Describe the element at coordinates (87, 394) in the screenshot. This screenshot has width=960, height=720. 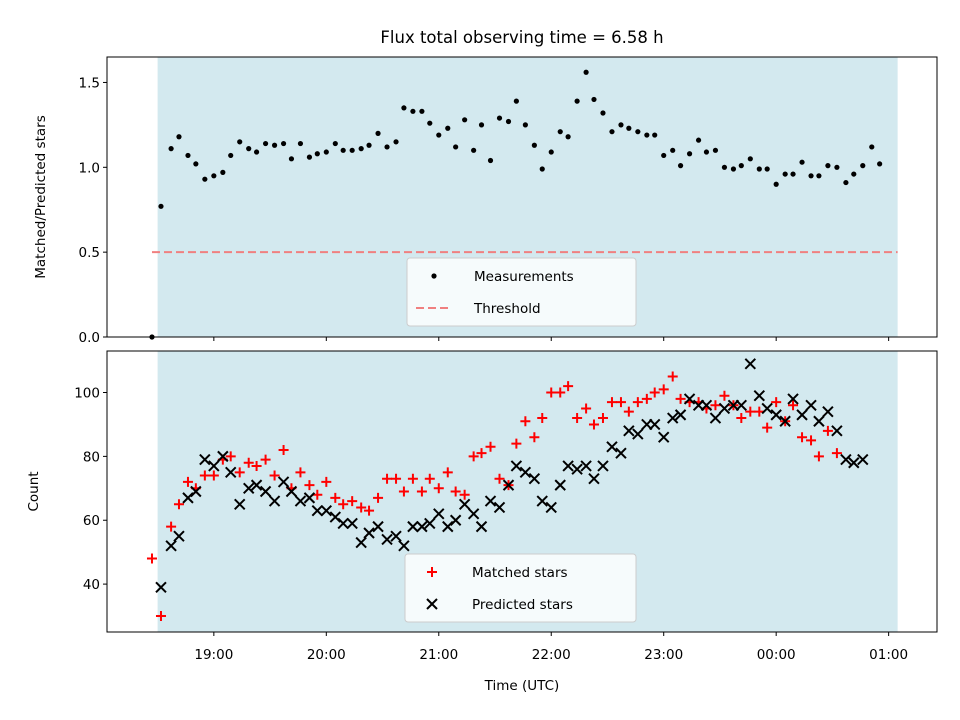
I see `y-tick-label: 100` at that location.